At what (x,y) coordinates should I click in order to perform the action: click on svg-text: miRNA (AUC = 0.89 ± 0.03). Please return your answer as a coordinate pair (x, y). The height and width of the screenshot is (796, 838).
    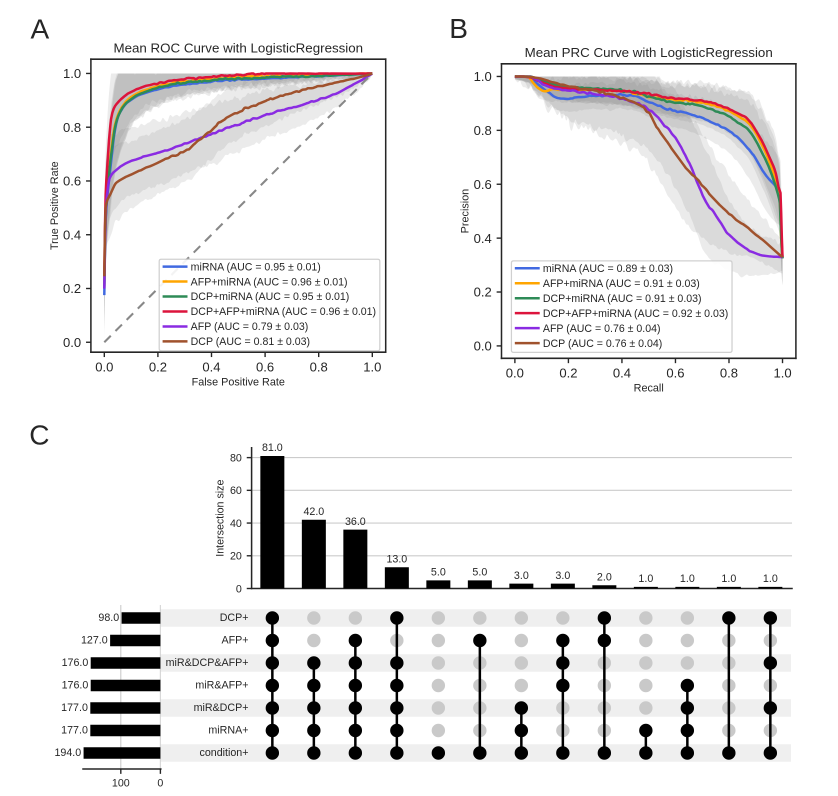
    Looking at the image, I should click on (608, 269).